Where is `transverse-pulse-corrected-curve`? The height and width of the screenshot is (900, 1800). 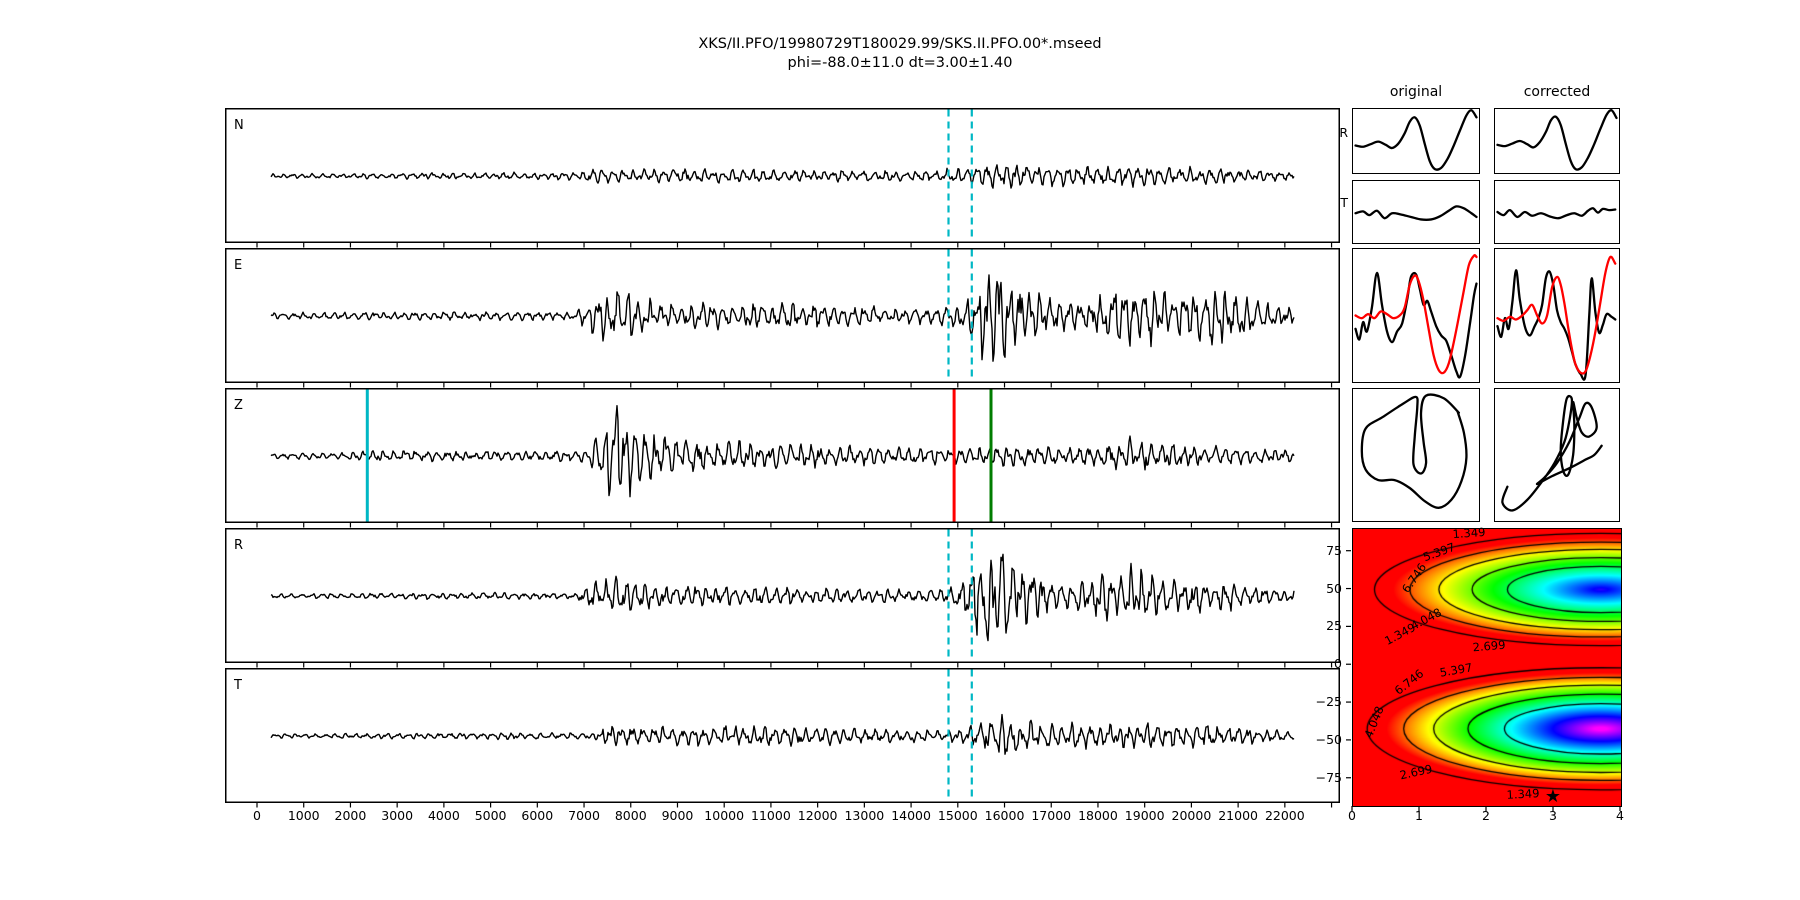
transverse-pulse-corrected-curve is located at coordinates (1556, 213).